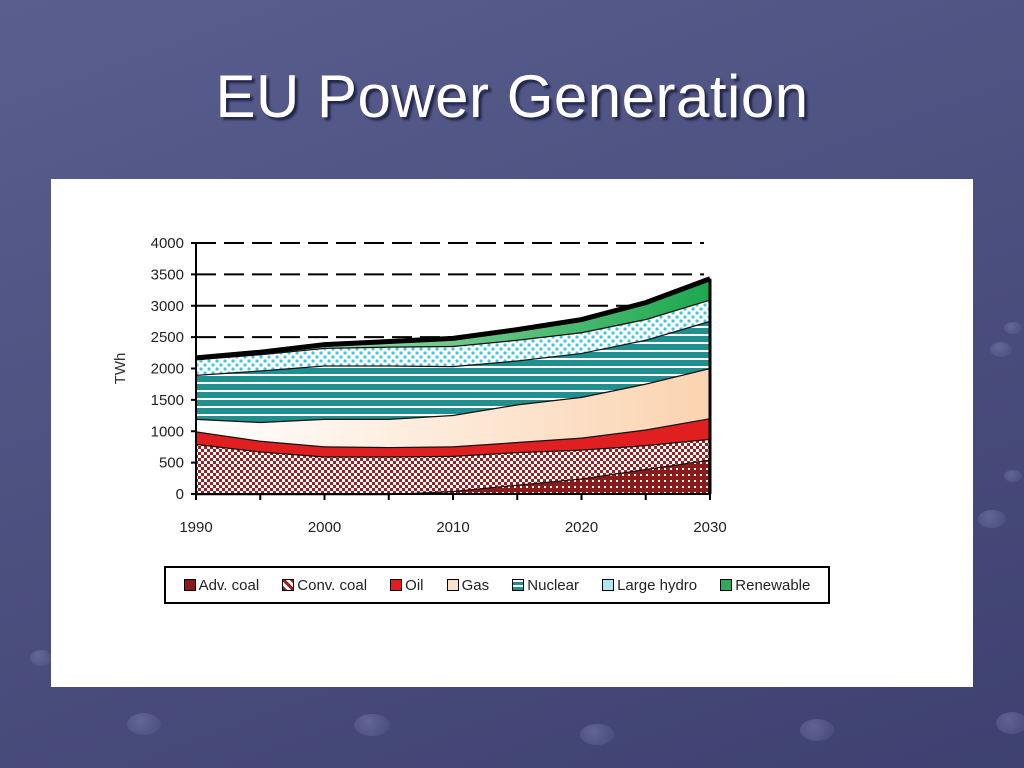  I want to click on adv-coal-swatch-icon, so click(189, 585).